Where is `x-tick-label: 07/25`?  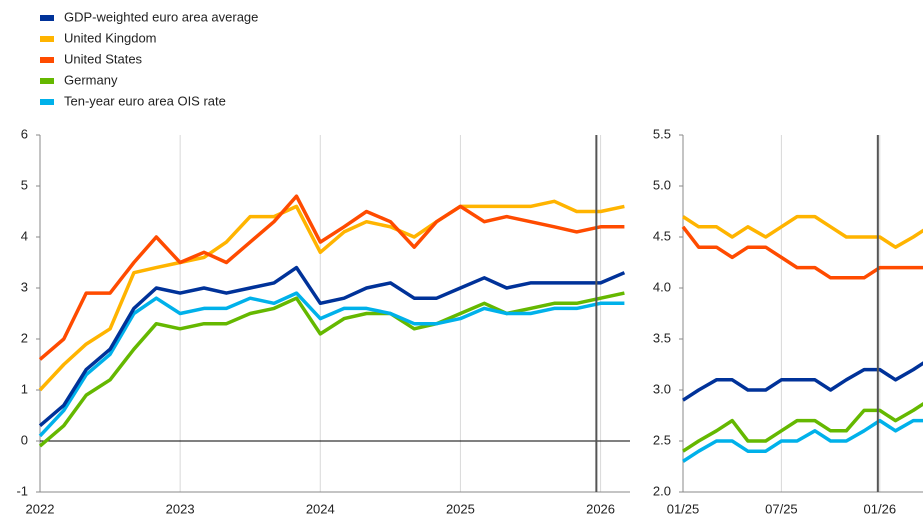
x-tick-label: 07/25 is located at coordinates (781, 508).